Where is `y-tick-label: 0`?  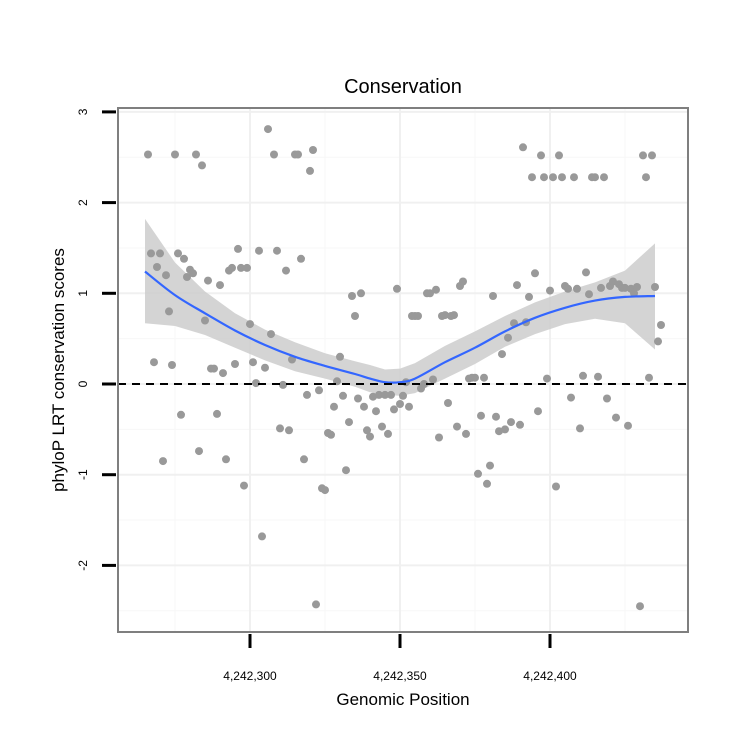
y-tick-label: 0 is located at coordinates (83, 383).